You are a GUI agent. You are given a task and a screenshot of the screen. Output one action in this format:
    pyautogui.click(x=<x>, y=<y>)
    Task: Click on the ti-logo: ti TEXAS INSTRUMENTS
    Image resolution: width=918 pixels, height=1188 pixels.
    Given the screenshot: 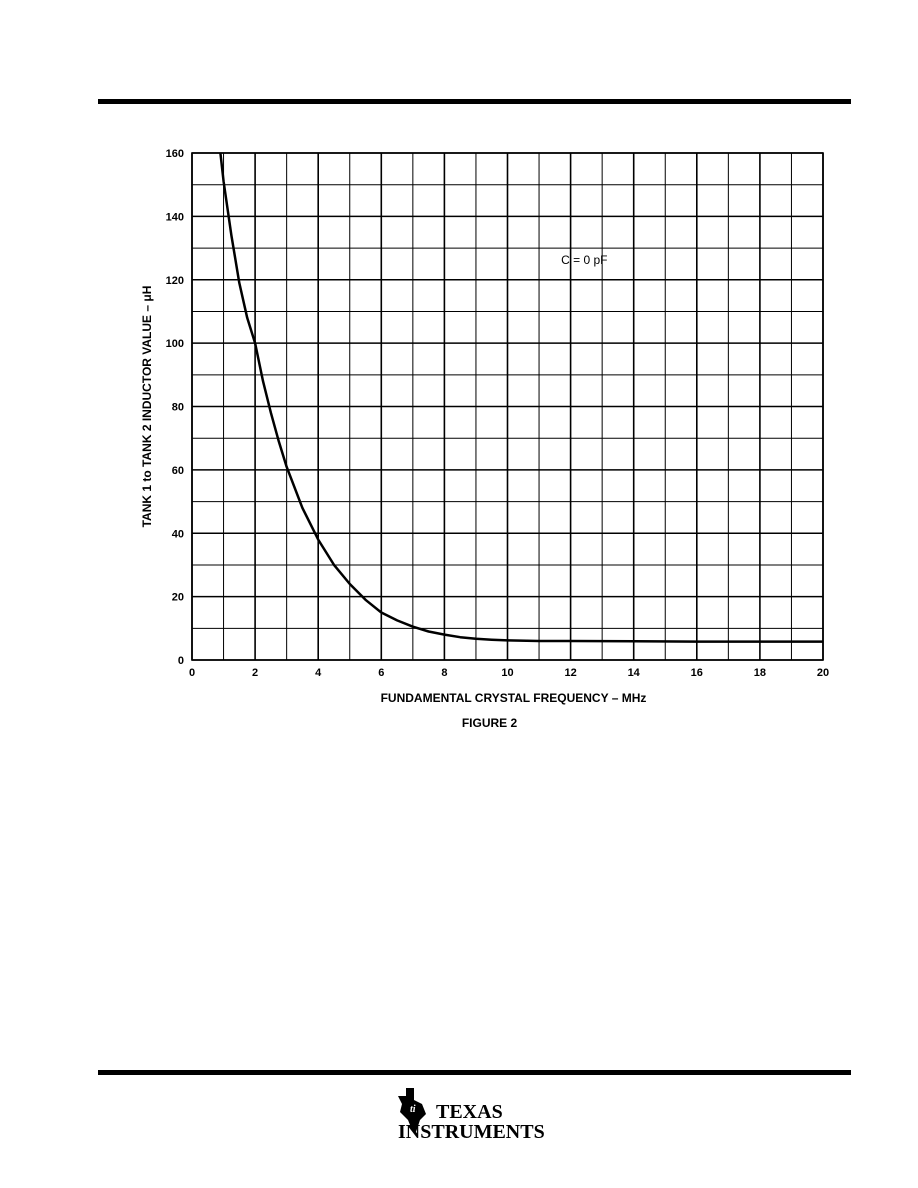 What is the action you would take?
    pyautogui.click(x=471, y=1115)
    